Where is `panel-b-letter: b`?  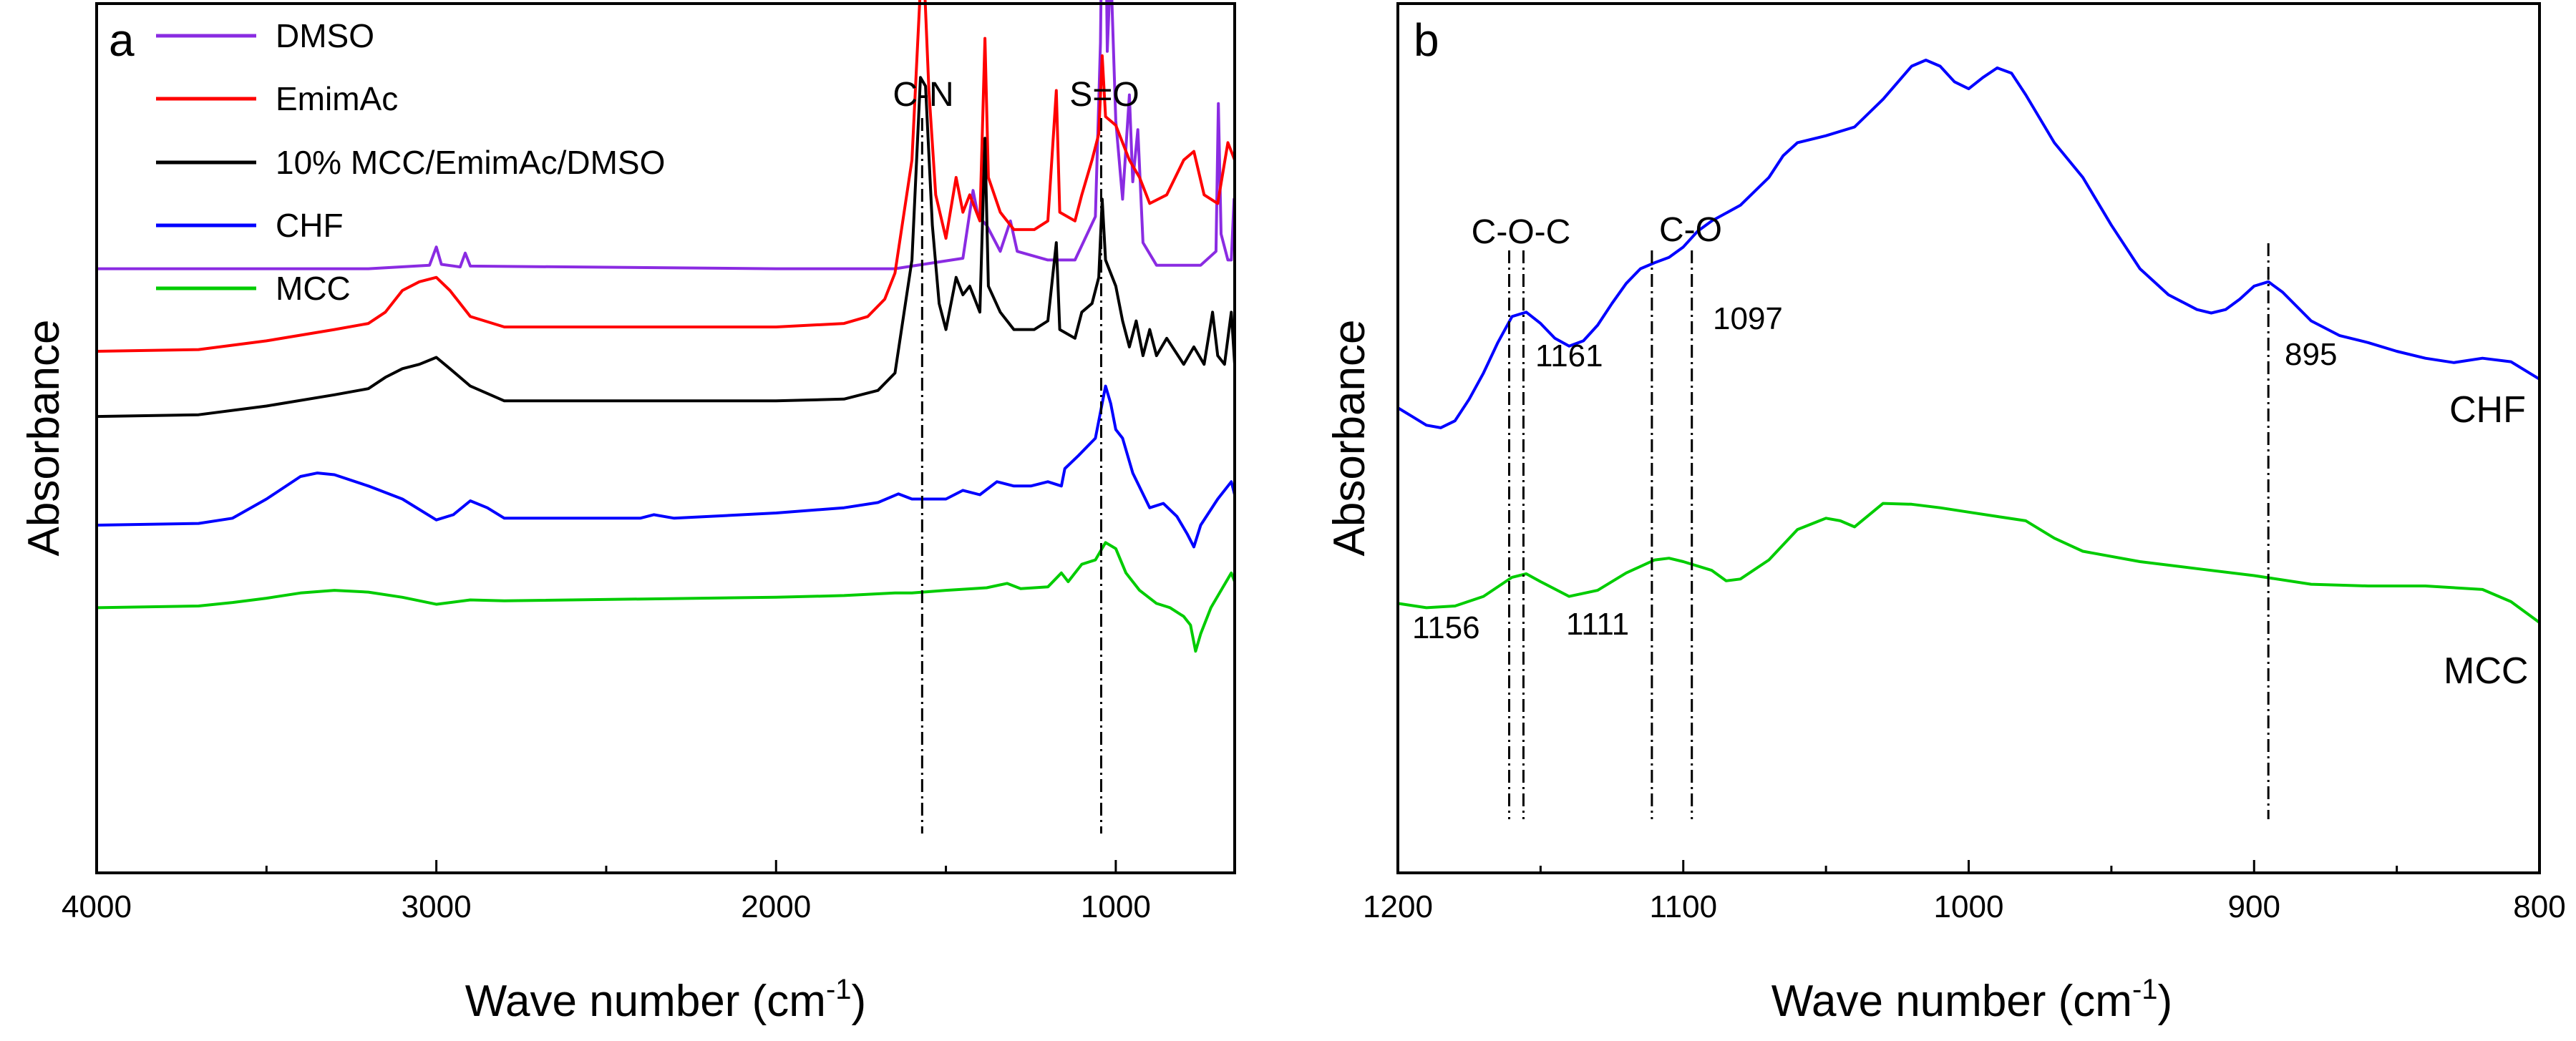
panel-b-letter: b is located at coordinates (1426, 40).